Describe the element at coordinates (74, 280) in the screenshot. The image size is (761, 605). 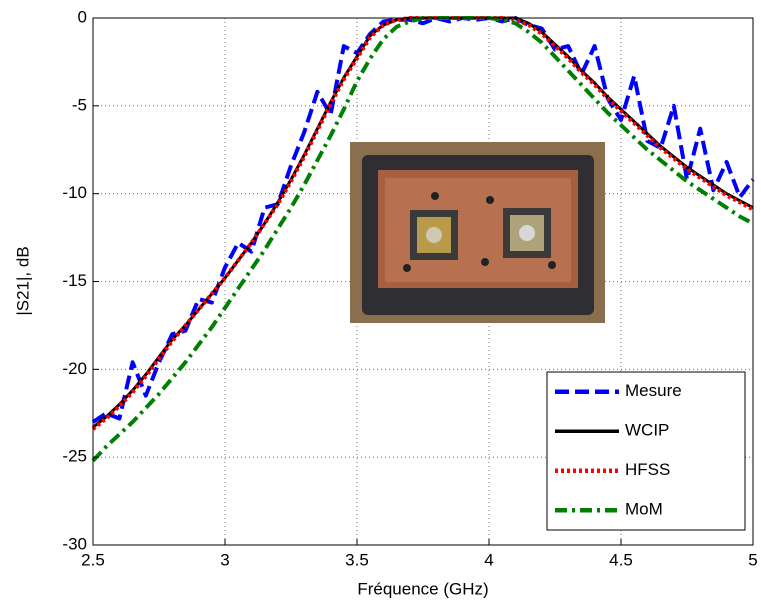
I see `y-tick-label: -15` at that location.